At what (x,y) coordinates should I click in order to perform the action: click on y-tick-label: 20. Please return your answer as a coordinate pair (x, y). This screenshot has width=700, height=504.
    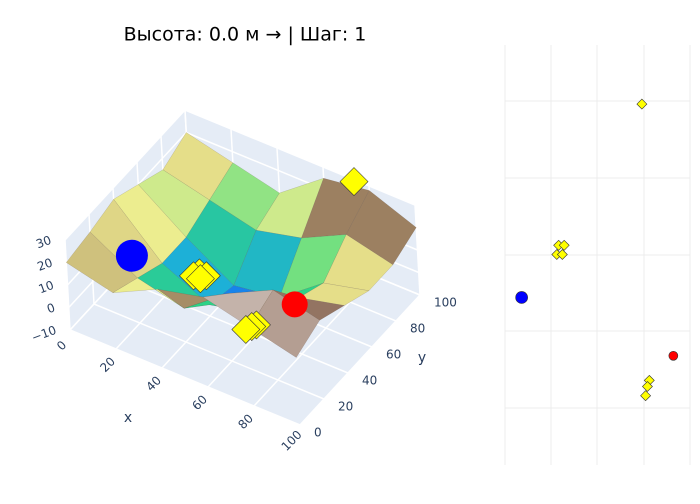
    Looking at the image, I should click on (345, 407).